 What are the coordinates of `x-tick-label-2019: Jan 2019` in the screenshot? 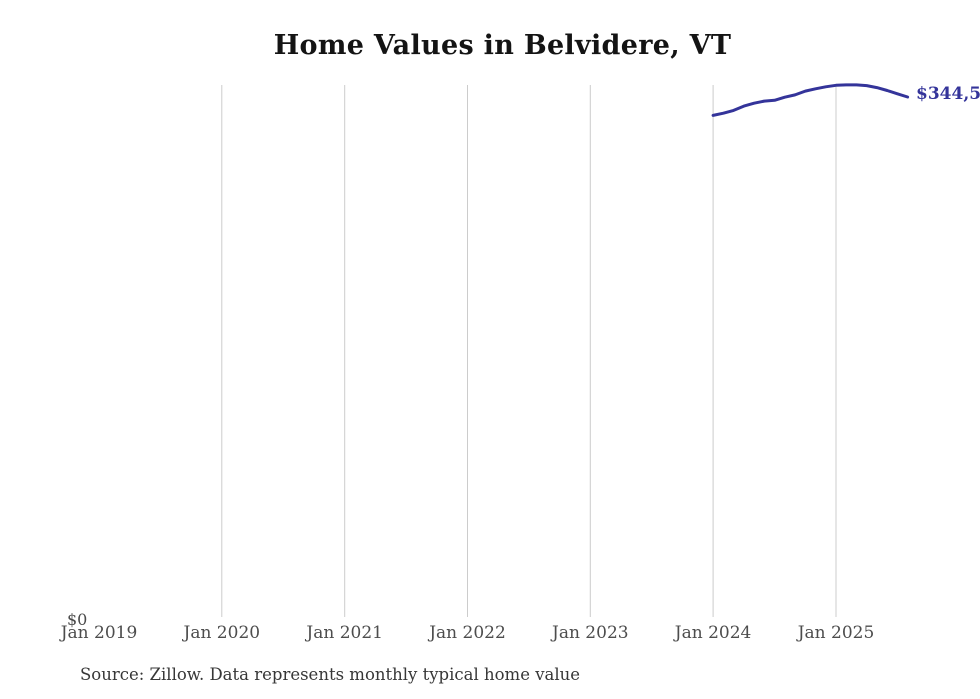 It's located at (99, 633).